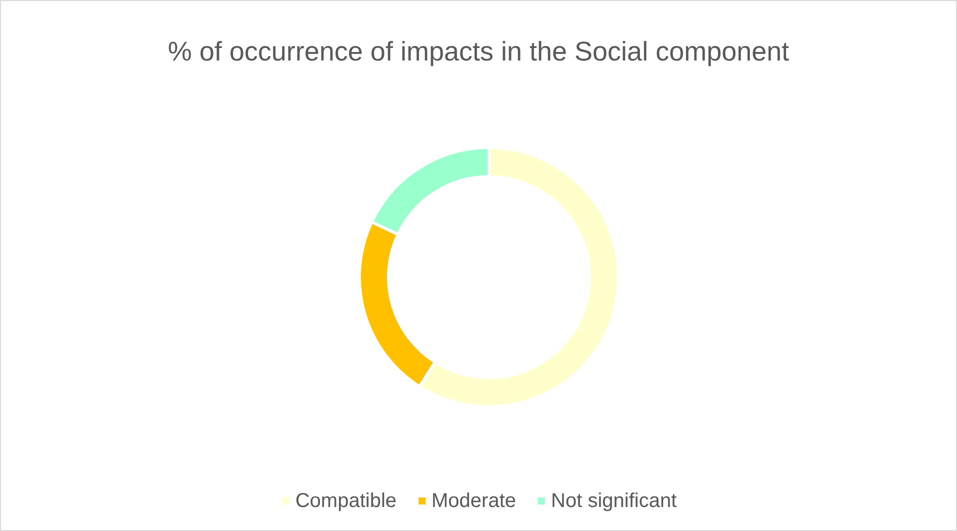  What do you see at coordinates (346, 501) in the screenshot?
I see `legend-label: Compatible` at bounding box center [346, 501].